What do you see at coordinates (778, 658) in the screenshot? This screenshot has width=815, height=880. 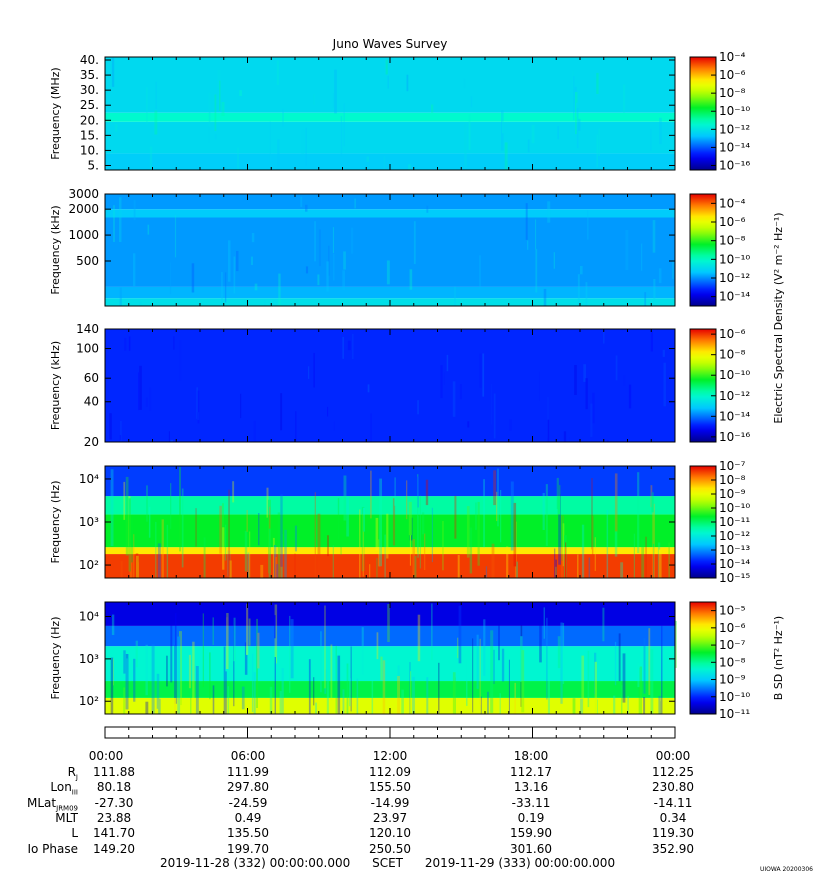 I see `colorbar-label: B SD (nT² Hz⁻¹)` at bounding box center [778, 658].